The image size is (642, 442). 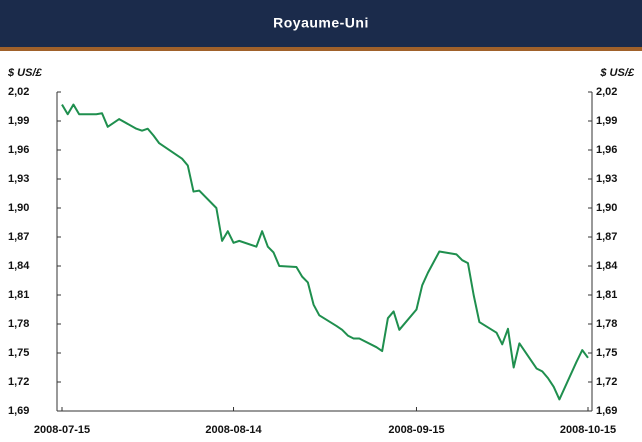 What do you see at coordinates (18, 208) in the screenshot?
I see `y-tick-label: 1,90` at bounding box center [18, 208].